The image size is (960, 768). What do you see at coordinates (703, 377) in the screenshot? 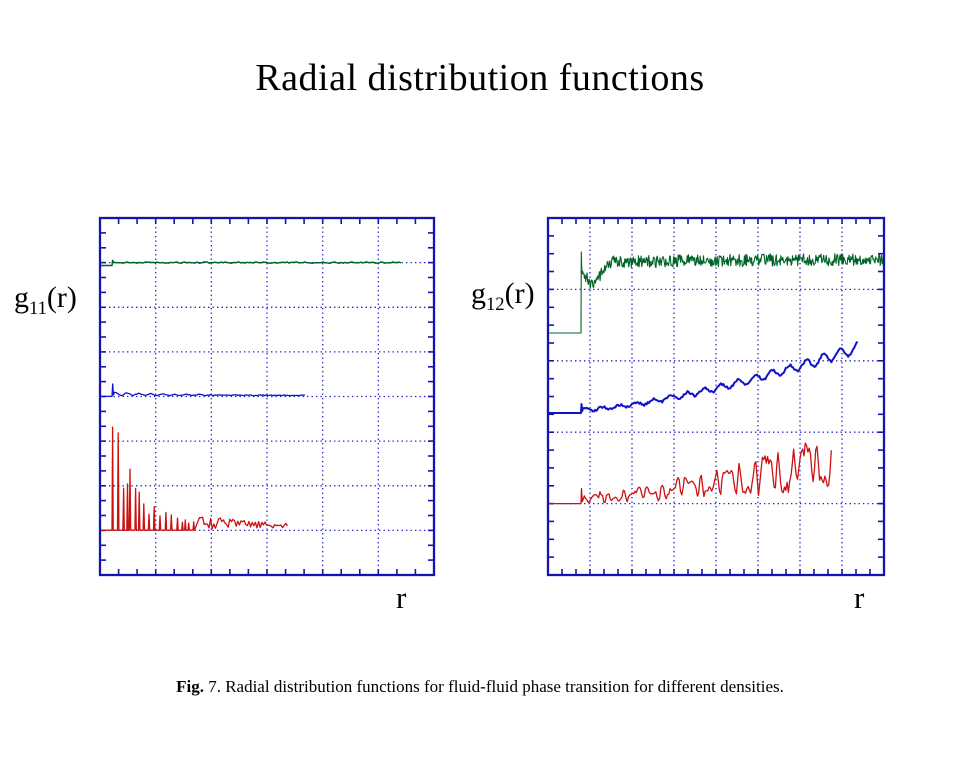
I see `g12-blue-middle-curve` at bounding box center [703, 377].